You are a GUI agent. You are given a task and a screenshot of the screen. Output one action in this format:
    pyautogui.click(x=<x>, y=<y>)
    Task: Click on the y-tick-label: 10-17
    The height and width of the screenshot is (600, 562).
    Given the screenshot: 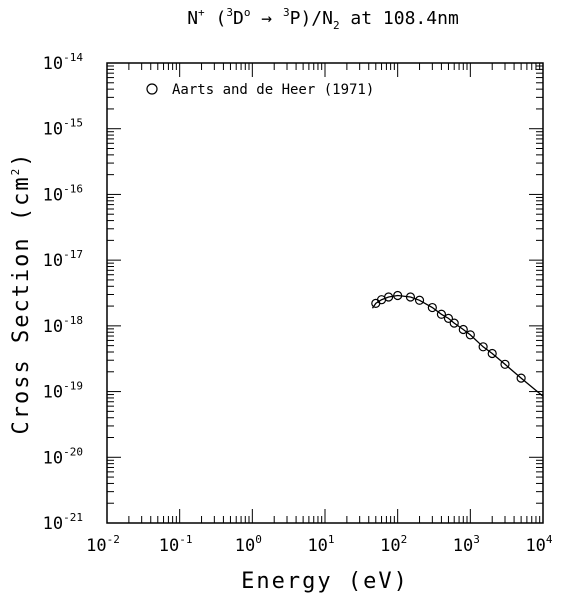 What is the action you would take?
    pyautogui.click(x=63, y=259)
    